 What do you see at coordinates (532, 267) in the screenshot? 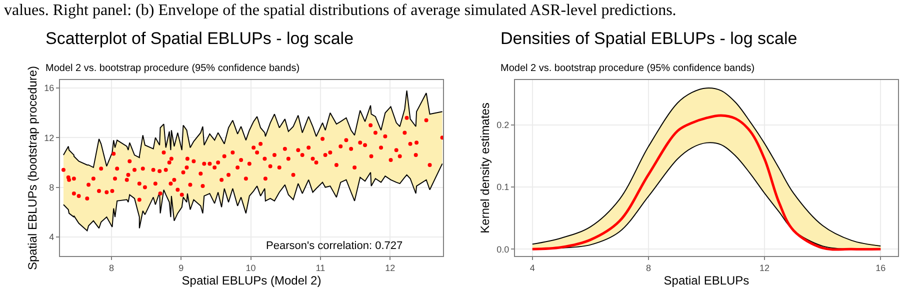
I see `x-tick-label: 4` at bounding box center [532, 267].